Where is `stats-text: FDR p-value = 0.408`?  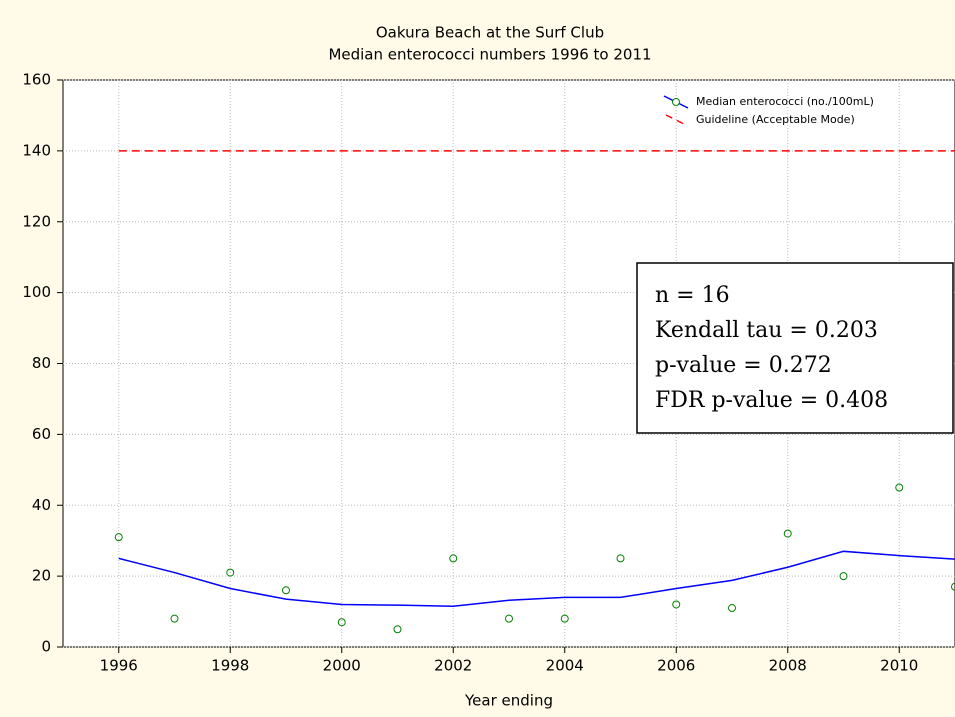 stats-text: FDR p-value = 0.408 is located at coordinates (771, 400).